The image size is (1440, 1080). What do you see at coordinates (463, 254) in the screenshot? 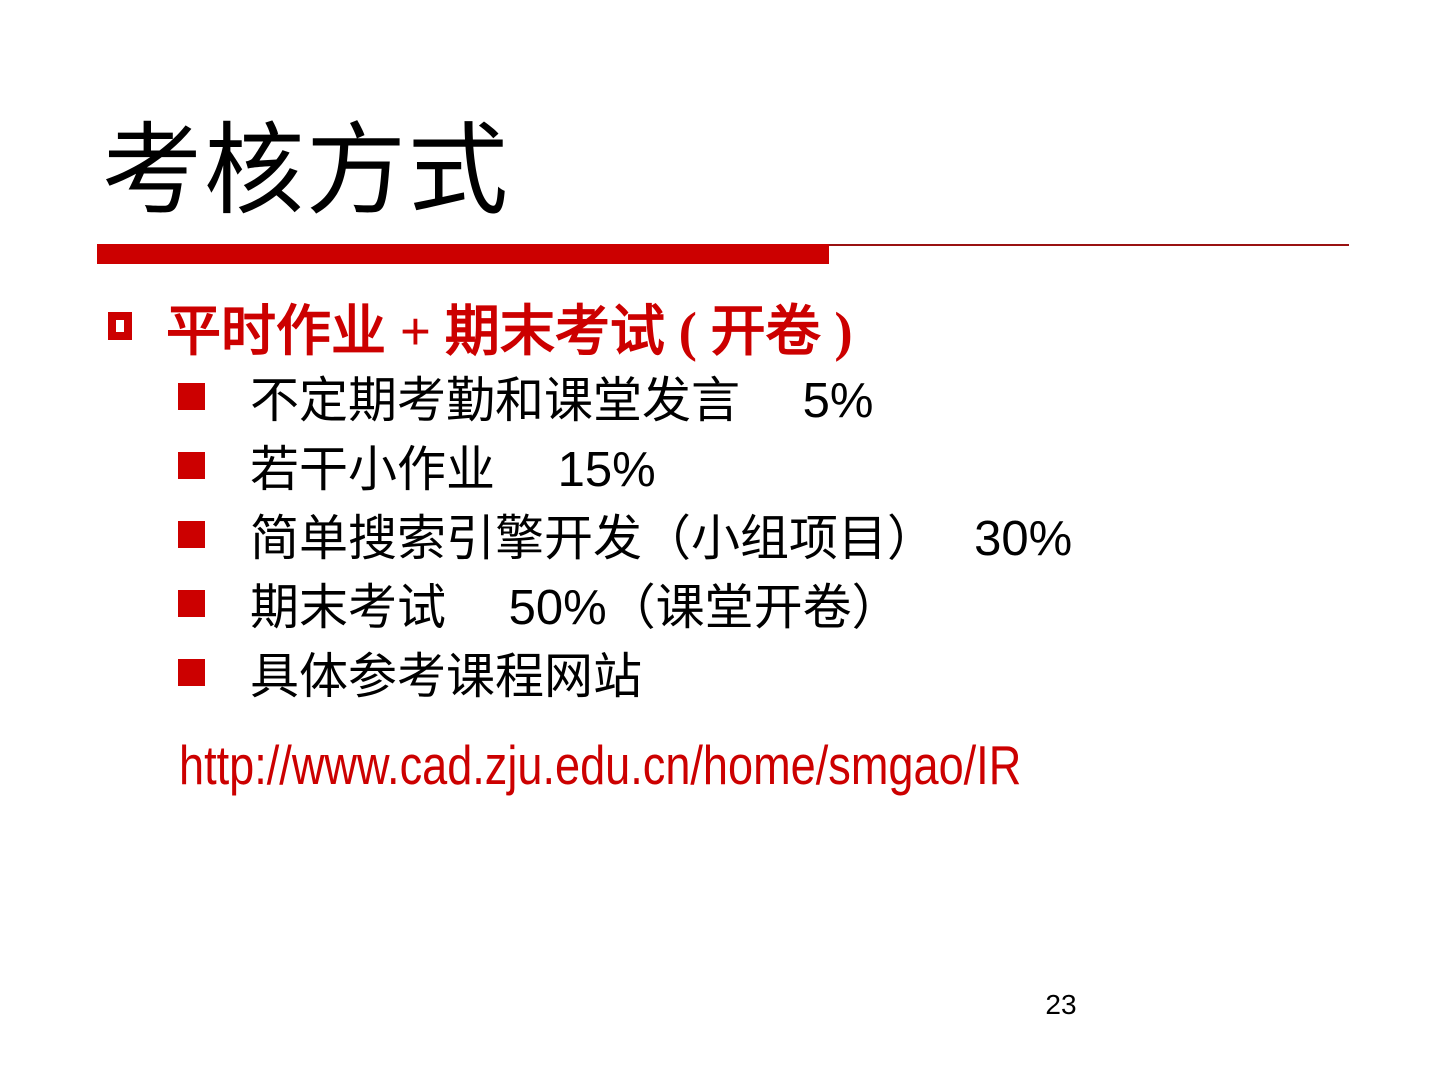
I see `title-underline-thick-bar` at bounding box center [463, 254].